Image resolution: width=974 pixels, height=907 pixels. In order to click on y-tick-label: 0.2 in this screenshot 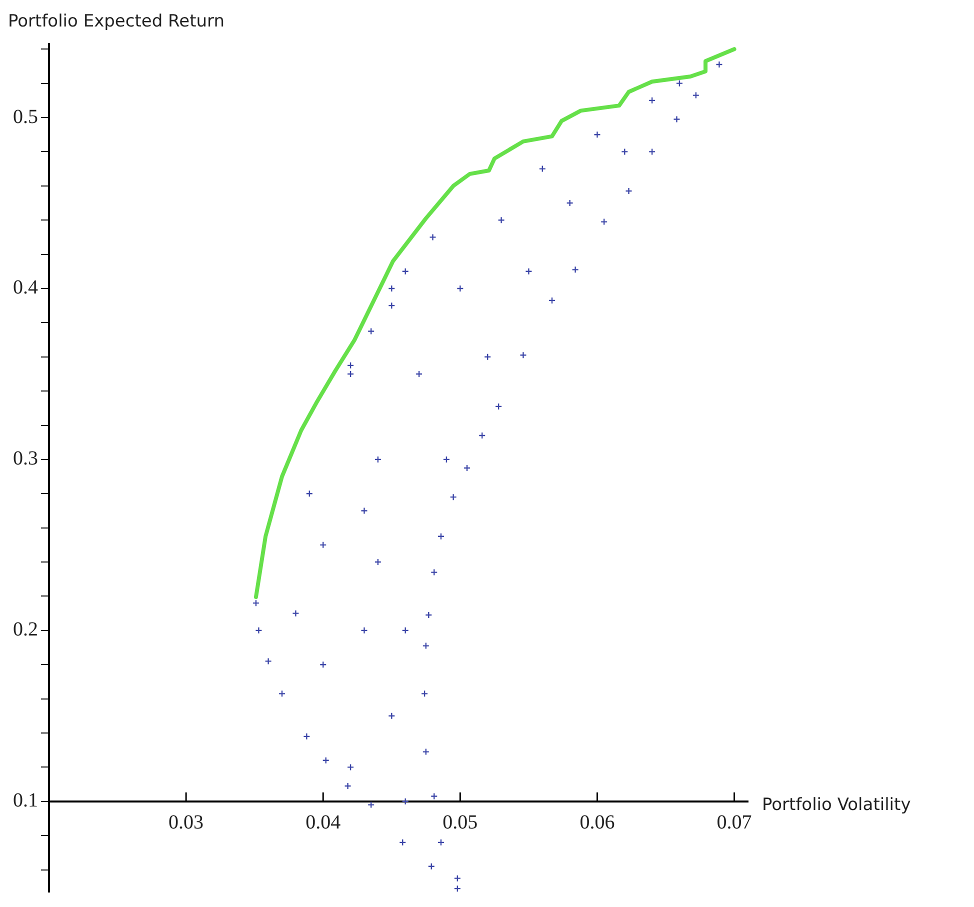, I will do `click(25, 629)`.